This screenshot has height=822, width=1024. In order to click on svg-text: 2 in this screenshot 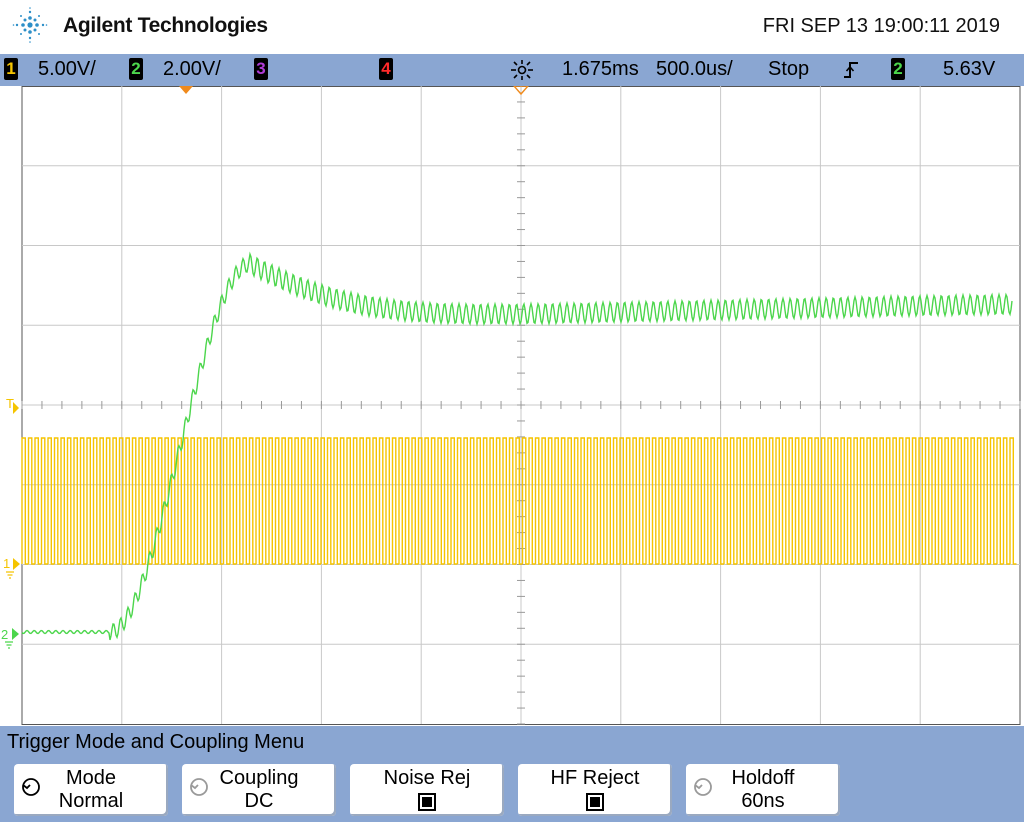, I will do `click(4, 634)`.